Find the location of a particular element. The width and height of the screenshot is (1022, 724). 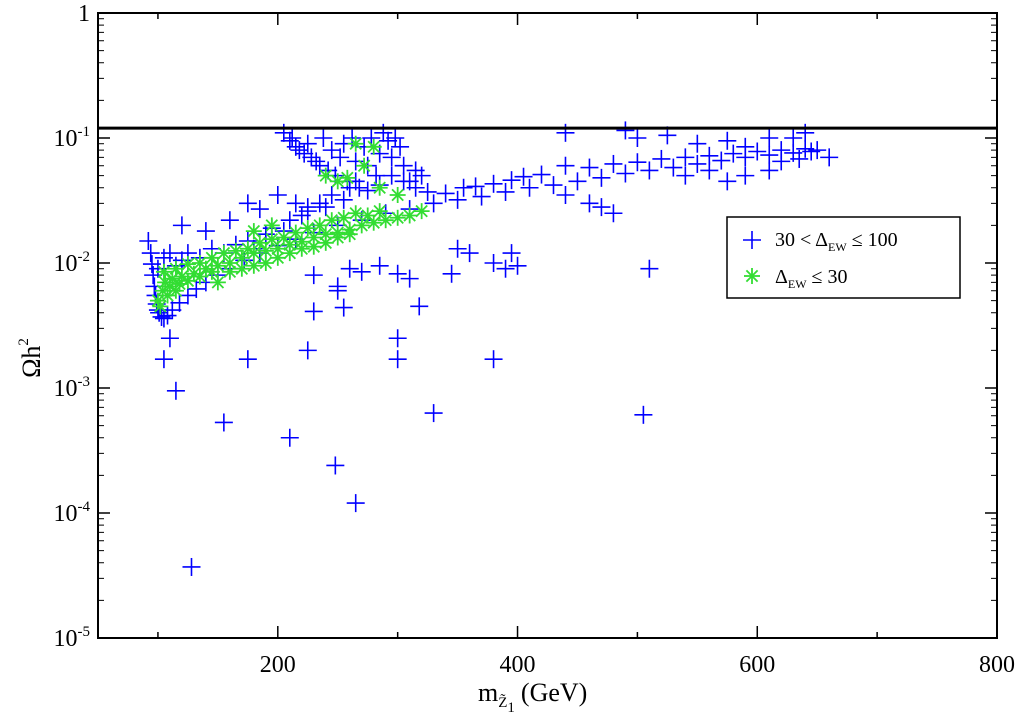

x-axis-title: mZ̃1(GeV) is located at coordinates (532, 697).